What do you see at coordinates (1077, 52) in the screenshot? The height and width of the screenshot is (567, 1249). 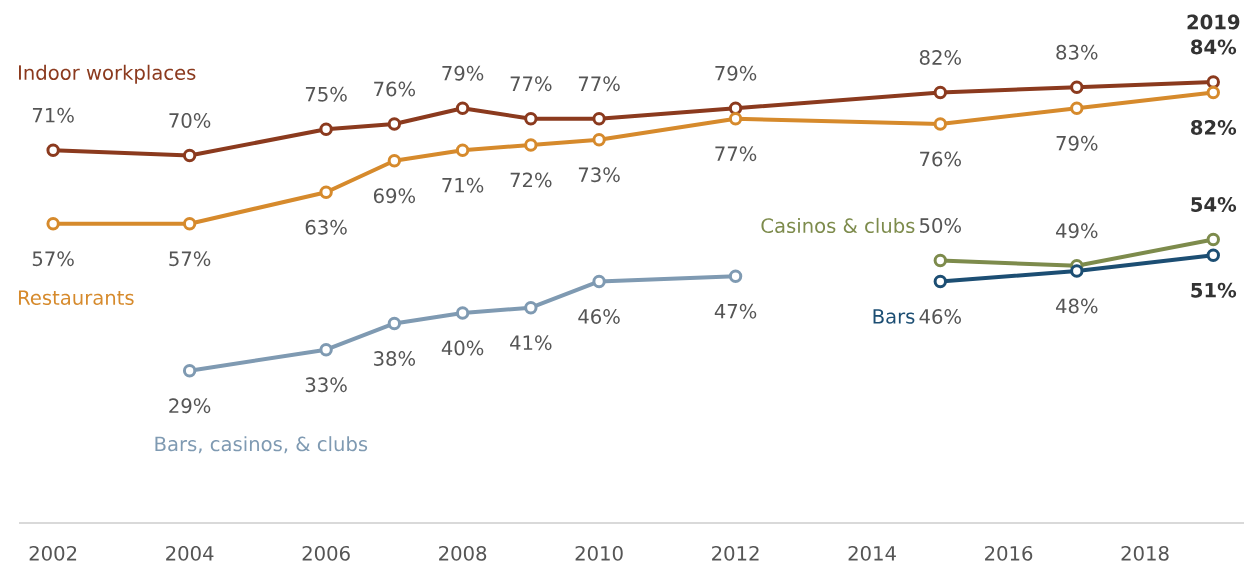 I see `data-label: 83%` at bounding box center [1077, 52].